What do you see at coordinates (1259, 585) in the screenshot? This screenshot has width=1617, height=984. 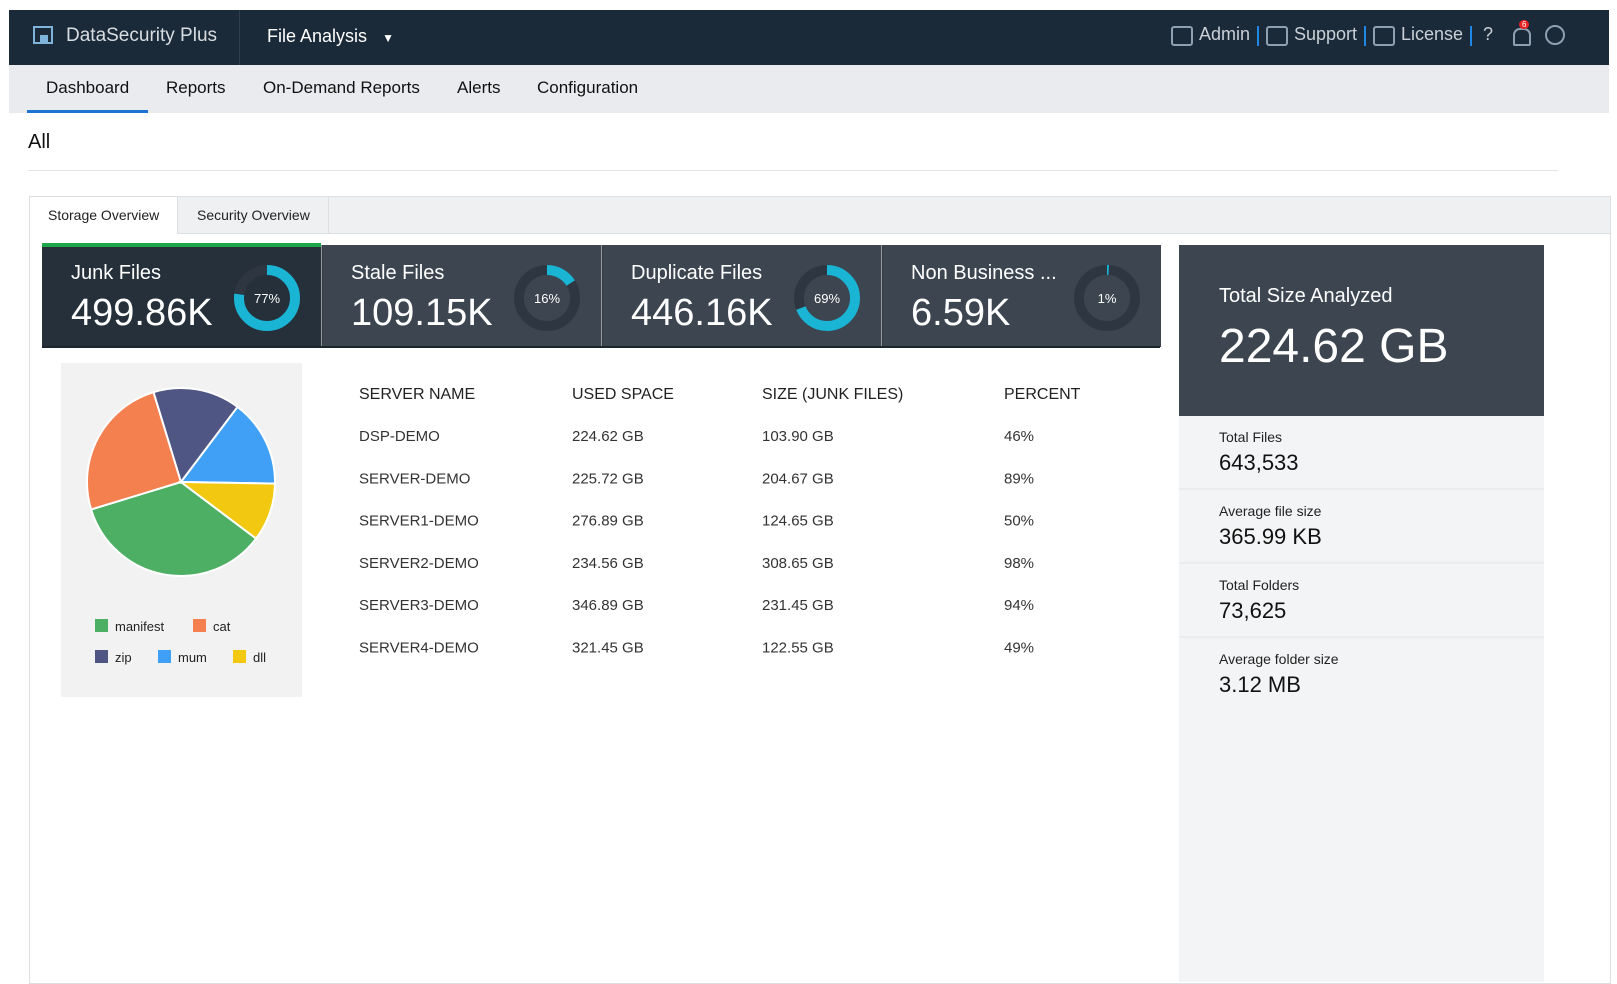 I see `stat-label: Total Folders` at bounding box center [1259, 585].